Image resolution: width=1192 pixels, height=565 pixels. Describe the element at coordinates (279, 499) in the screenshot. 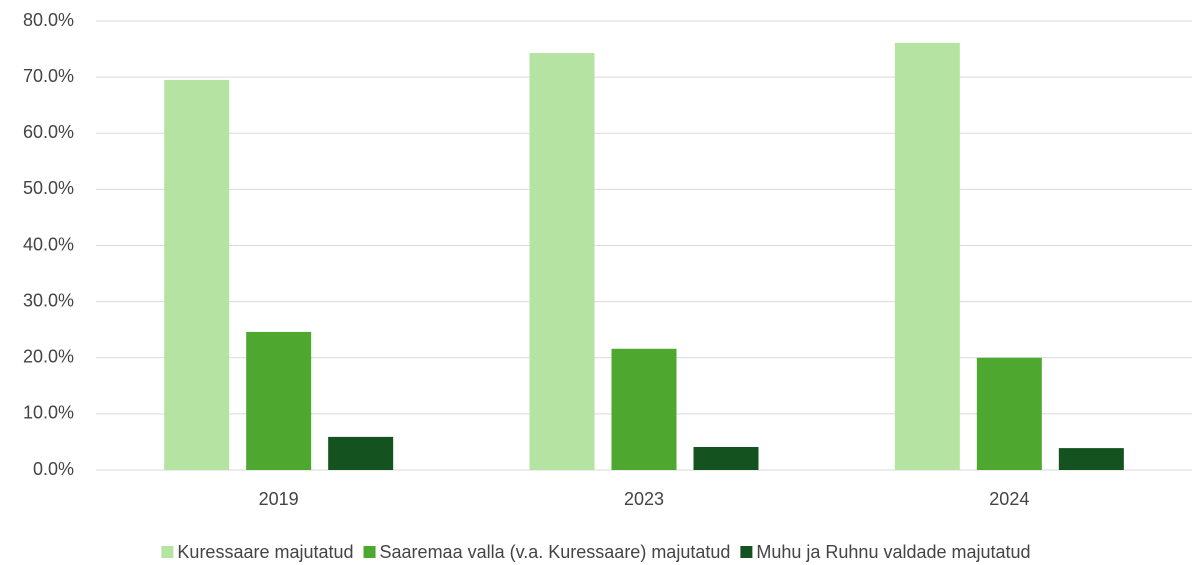

I see `x-tick-label: 2019` at that location.